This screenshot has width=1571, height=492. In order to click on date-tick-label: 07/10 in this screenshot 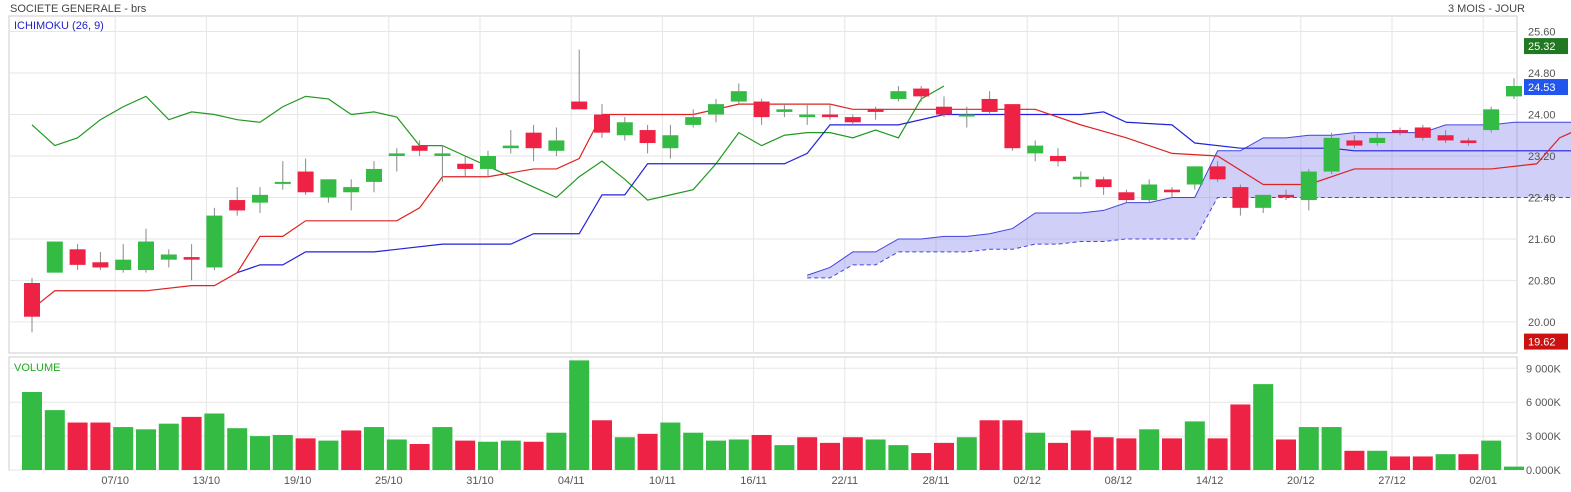, I will do `click(115, 481)`.